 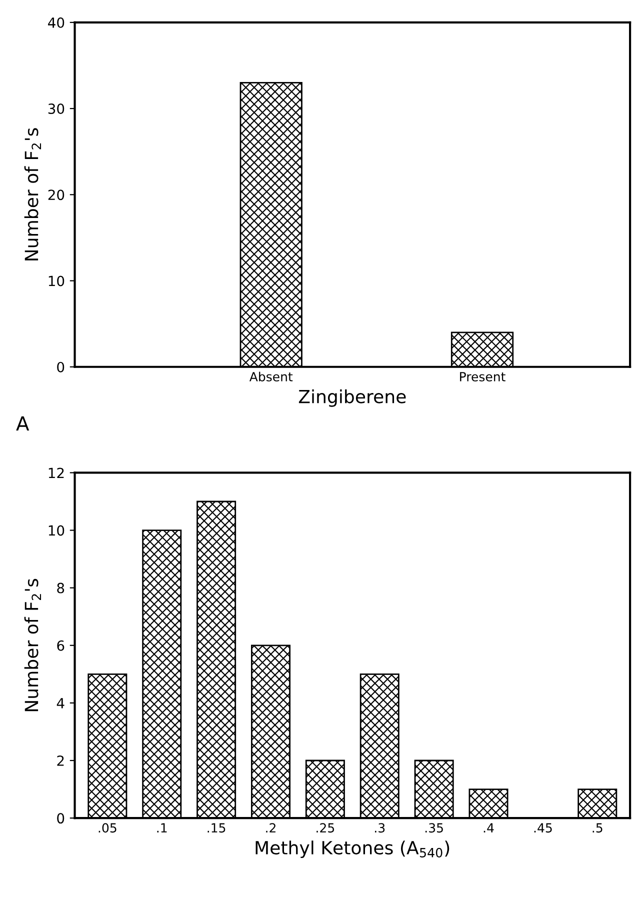 What do you see at coordinates (217, 828) in the screenshot?
I see `x-tick-label: .15` at bounding box center [217, 828].